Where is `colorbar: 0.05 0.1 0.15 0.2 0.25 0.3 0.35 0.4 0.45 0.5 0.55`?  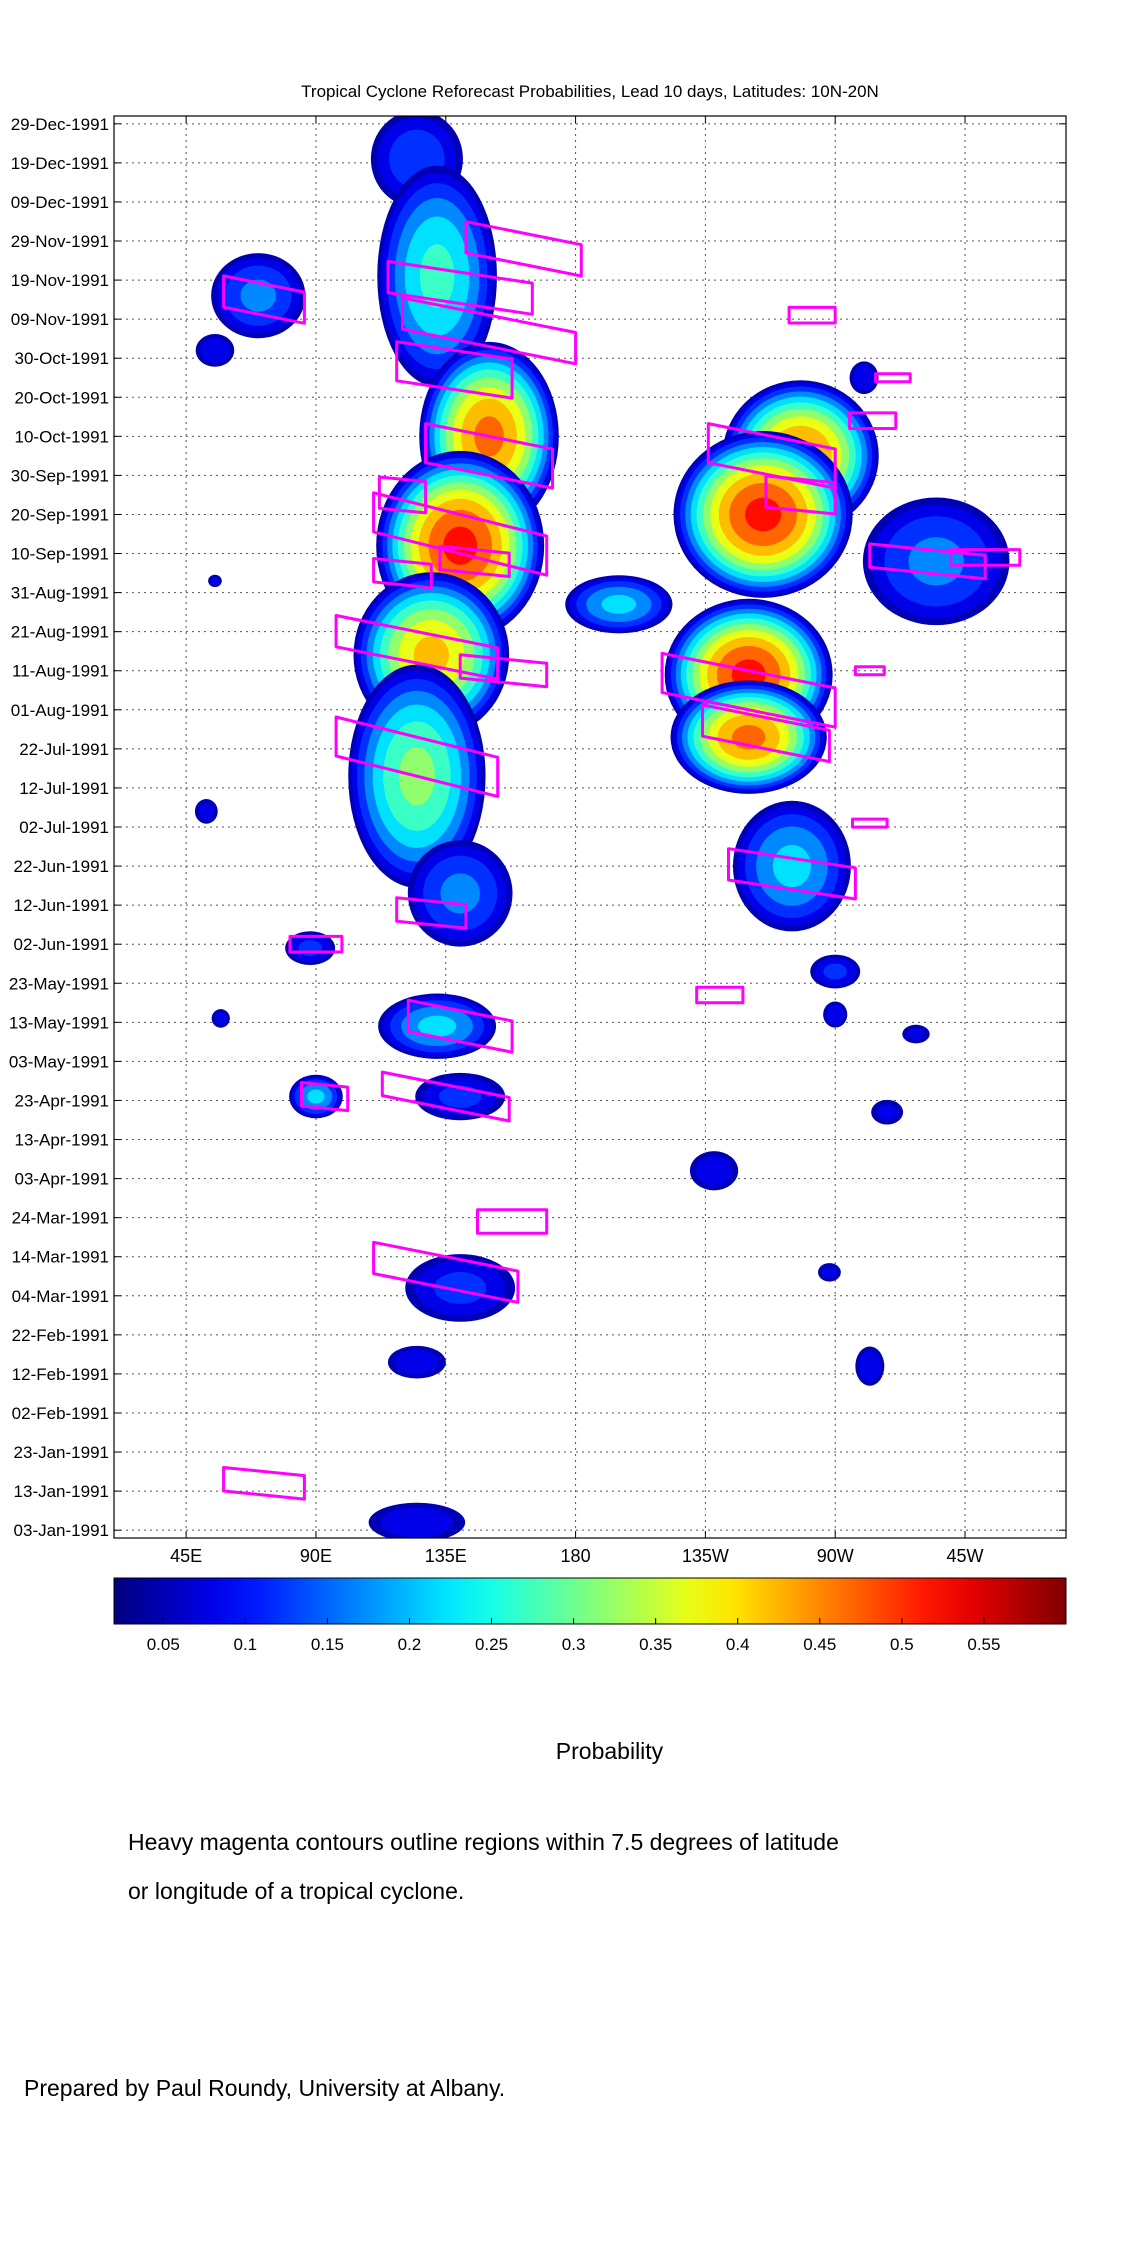
colorbar: 0.05 0.1 0.15 0.2 0.25 0.3 0.35 0.4 0.45 0.5 0.55 is located at coordinates (590, 1615).